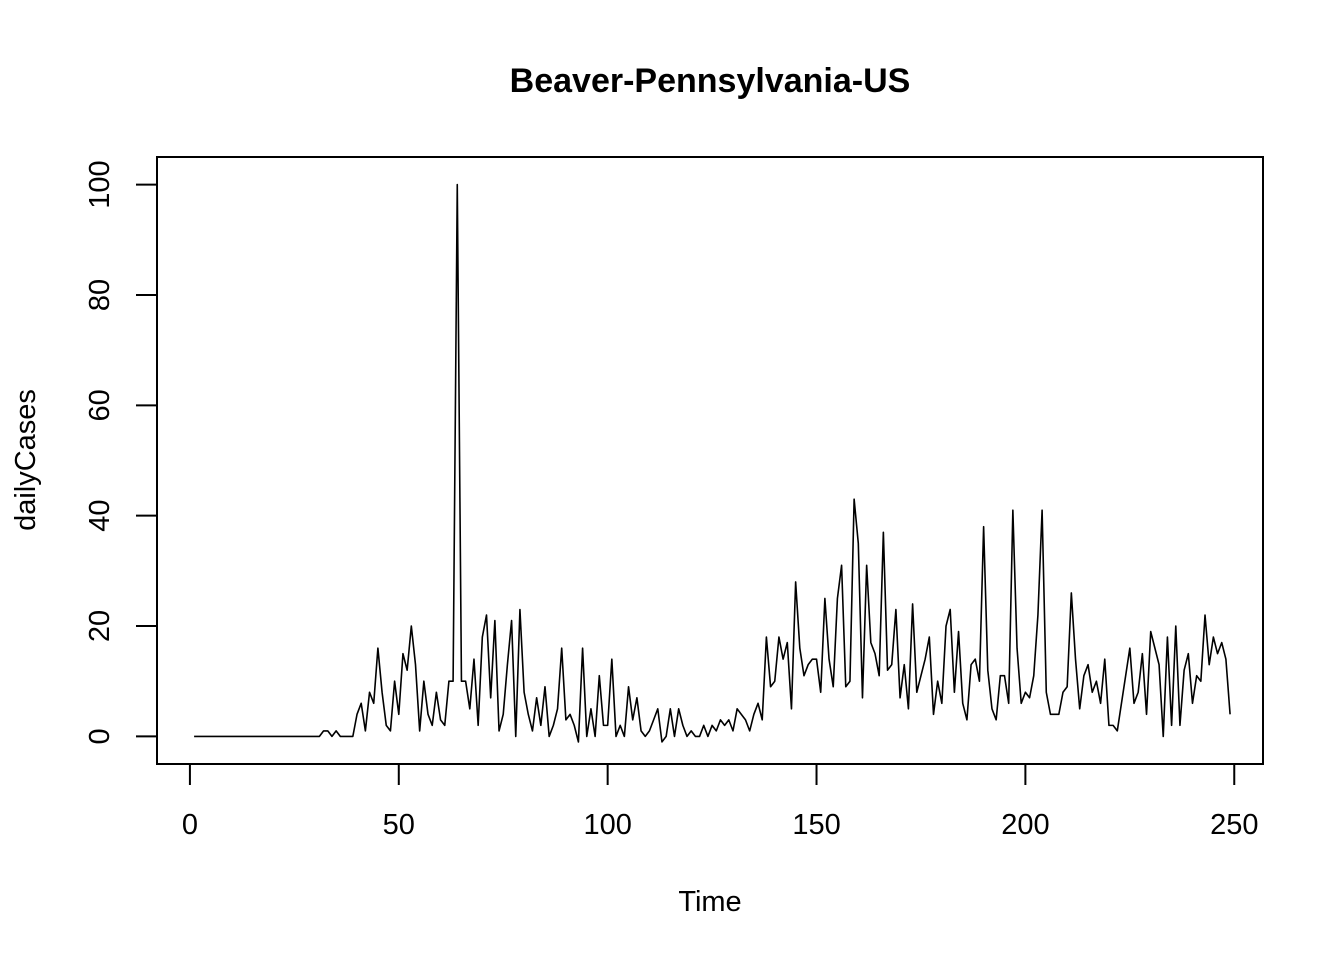 The width and height of the screenshot is (1344, 965). I want to click on x-tick-label: 200, so click(1025, 825).